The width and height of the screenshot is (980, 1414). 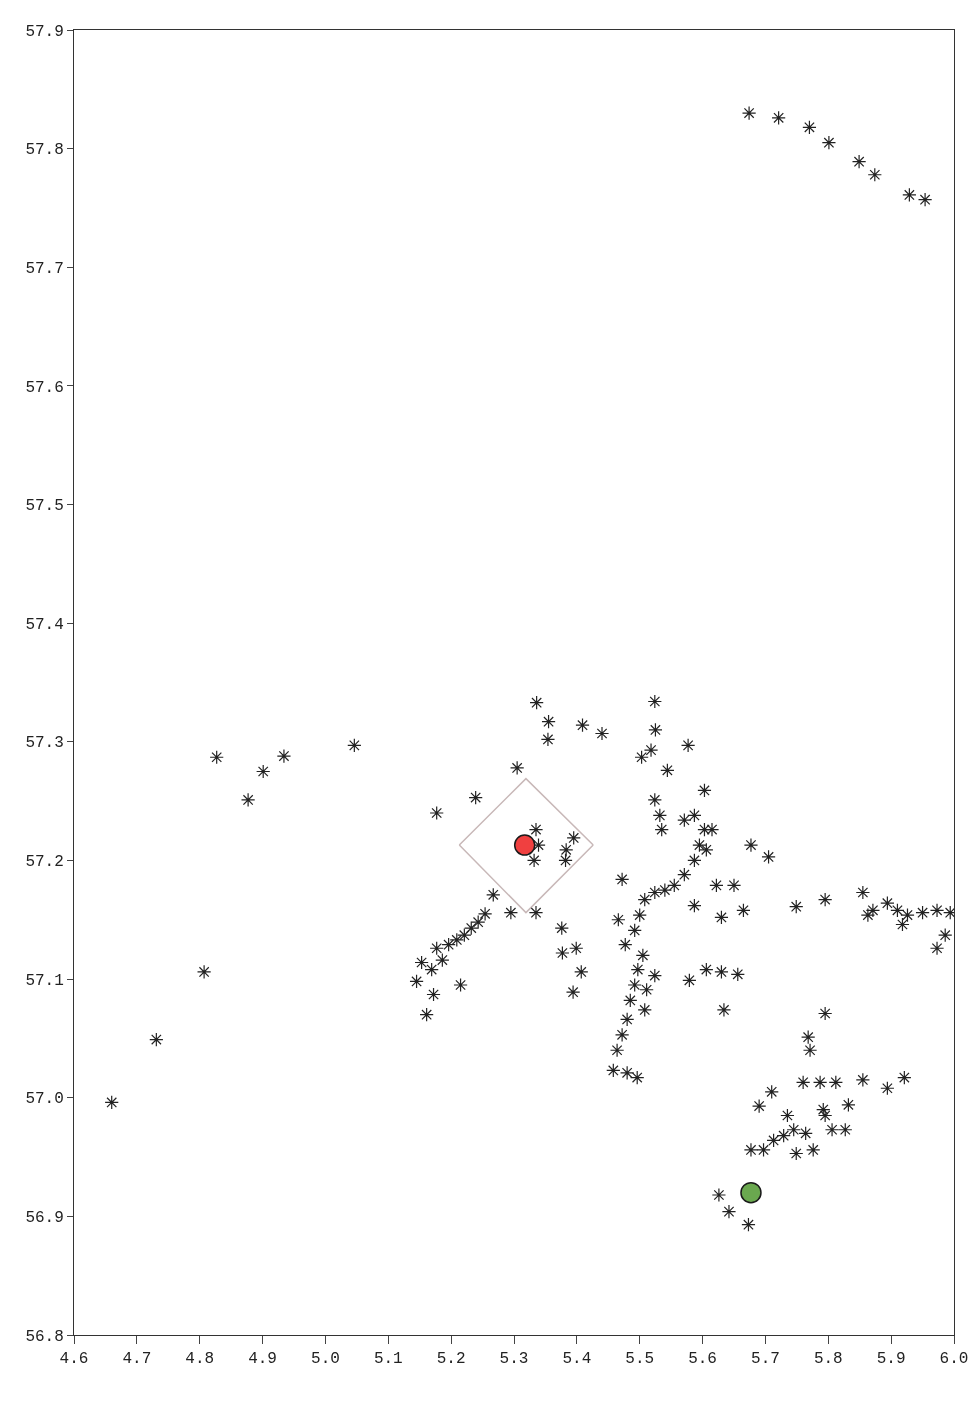 I want to click on x-tick-label: 5.6, so click(x=702, y=1359).